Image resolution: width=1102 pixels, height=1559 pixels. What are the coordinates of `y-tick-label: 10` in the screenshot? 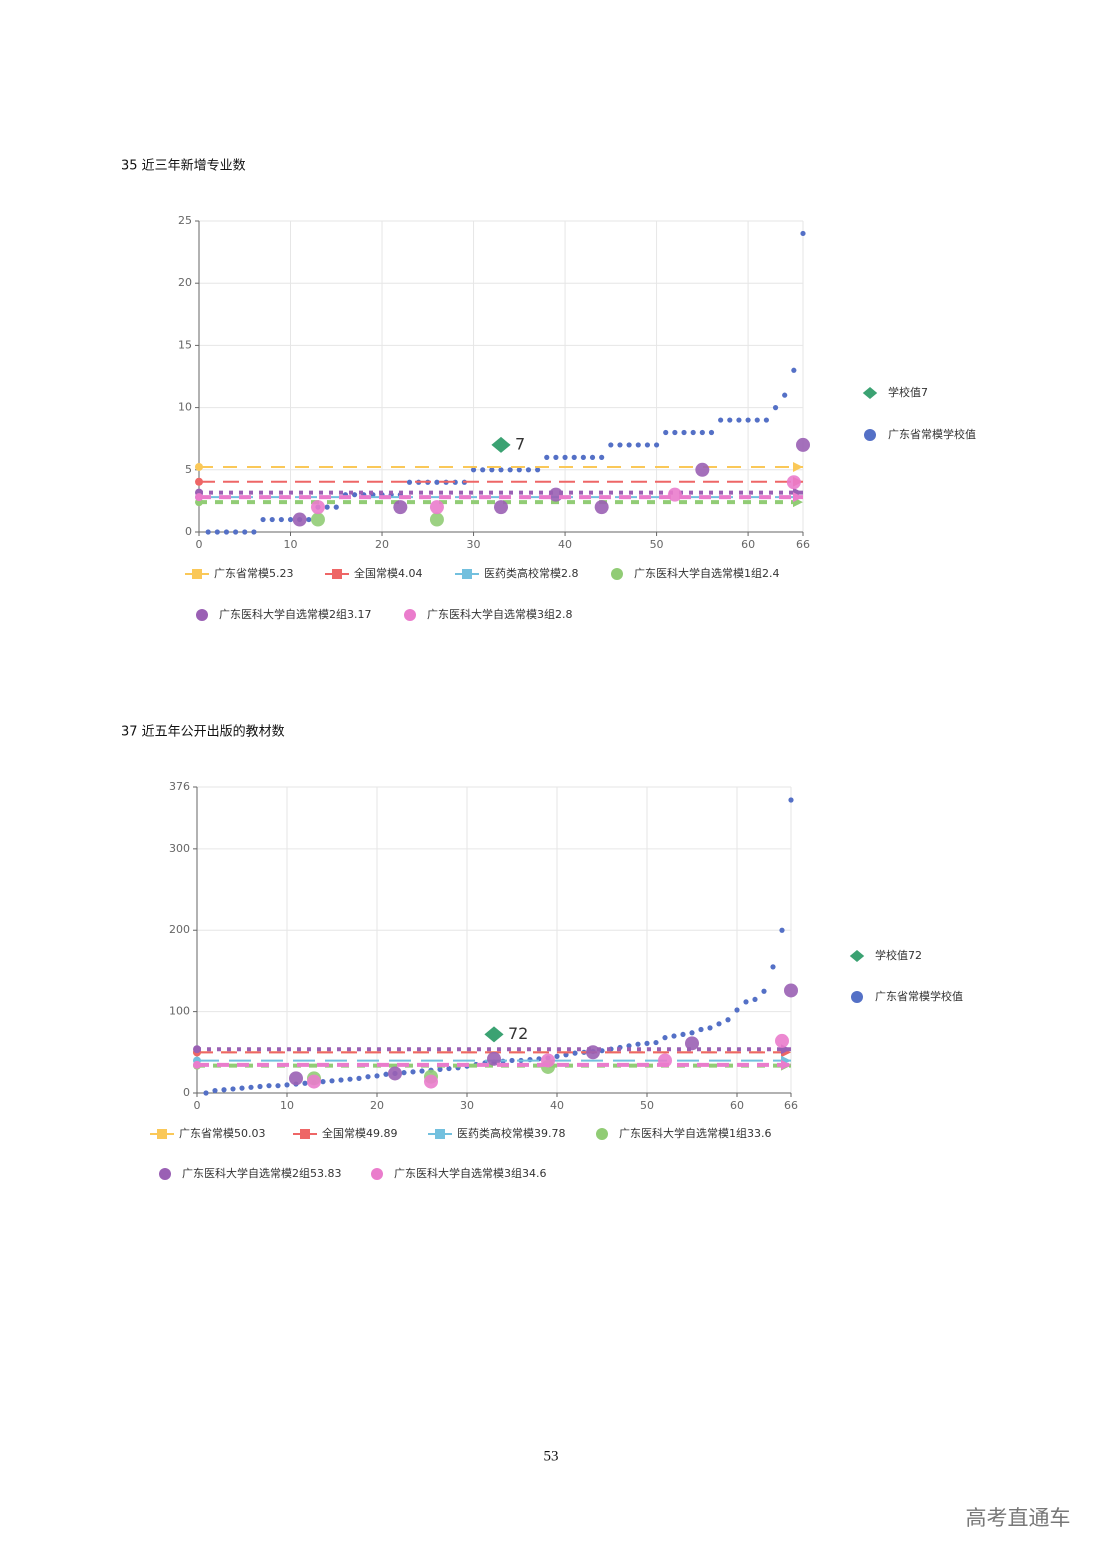 It's located at (185, 407).